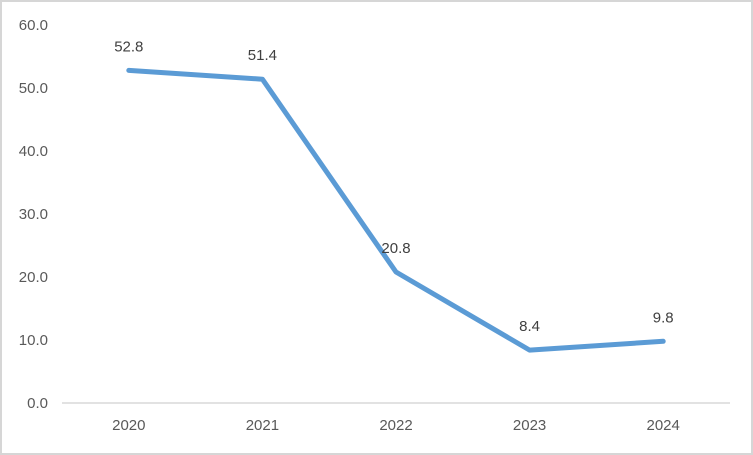 Image resolution: width=753 pixels, height=455 pixels. Describe the element at coordinates (33, 25) in the screenshot. I see `y-axis-tick-label: 60.0` at that location.